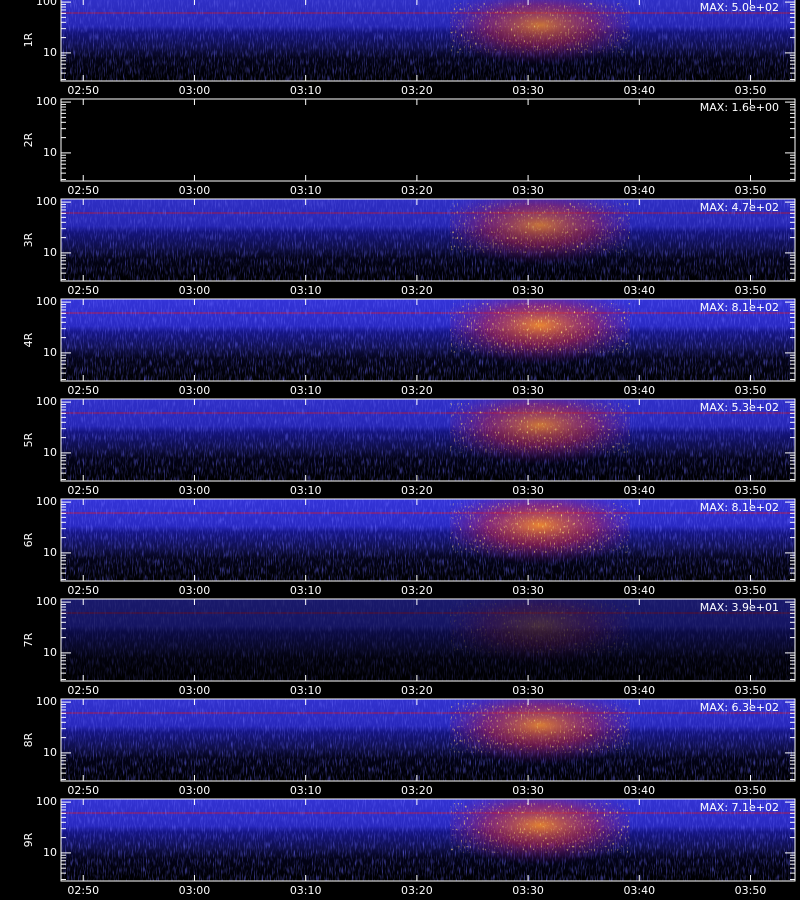 The width and height of the screenshot is (800, 900). What do you see at coordinates (739, 307) in the screenshot?
I see `max-label: MAX: 8.1e+02` at bounding box center [739, 307].